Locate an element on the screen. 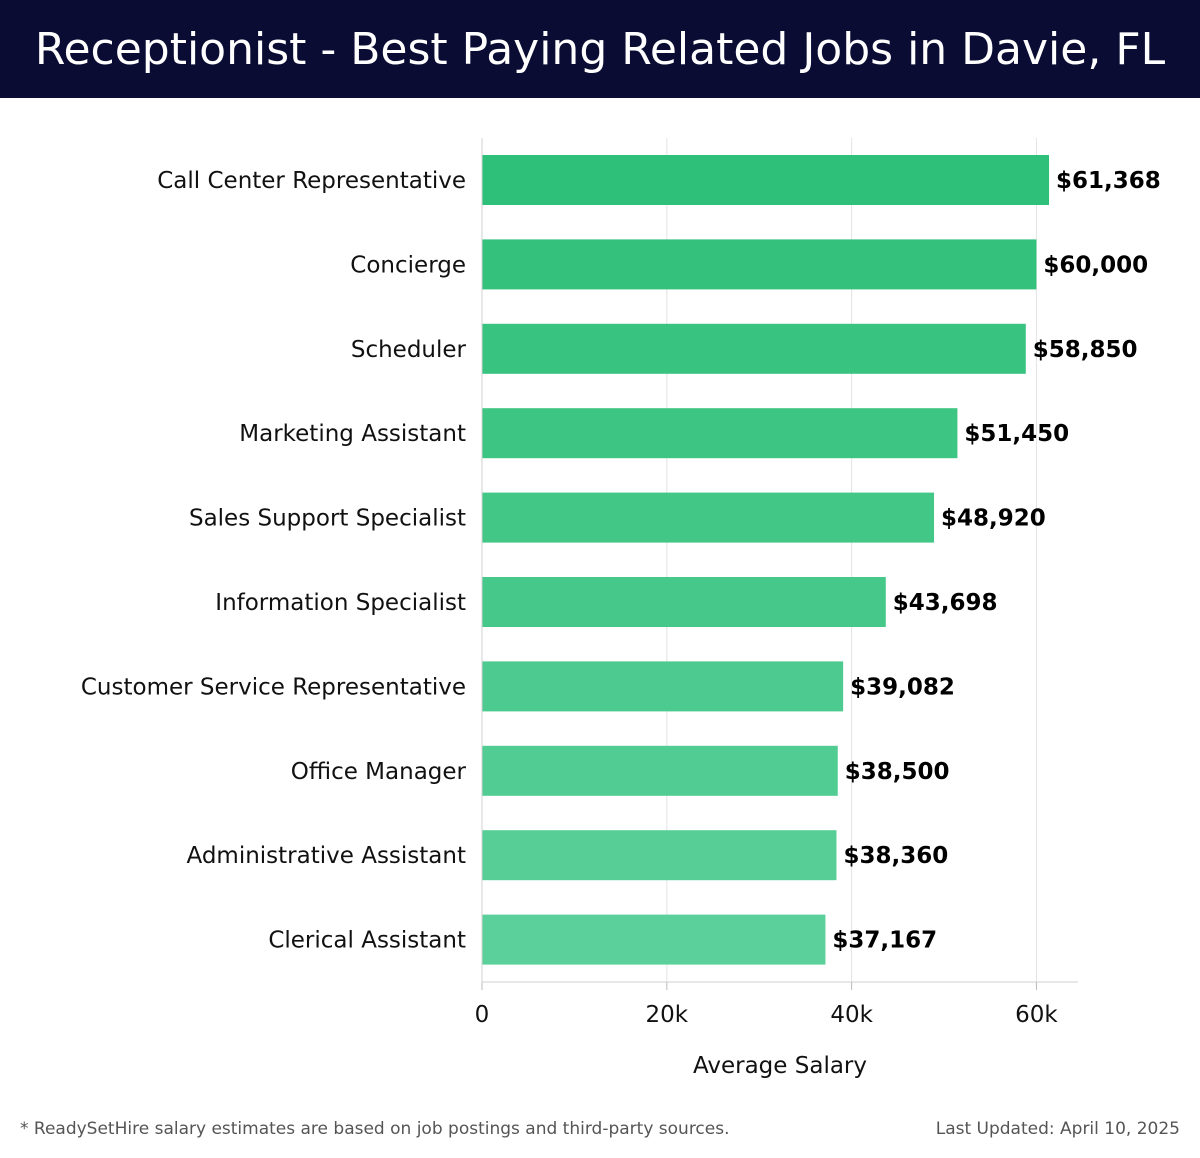  category-label: Clerical Assistant is located at coordinates (367, 941).